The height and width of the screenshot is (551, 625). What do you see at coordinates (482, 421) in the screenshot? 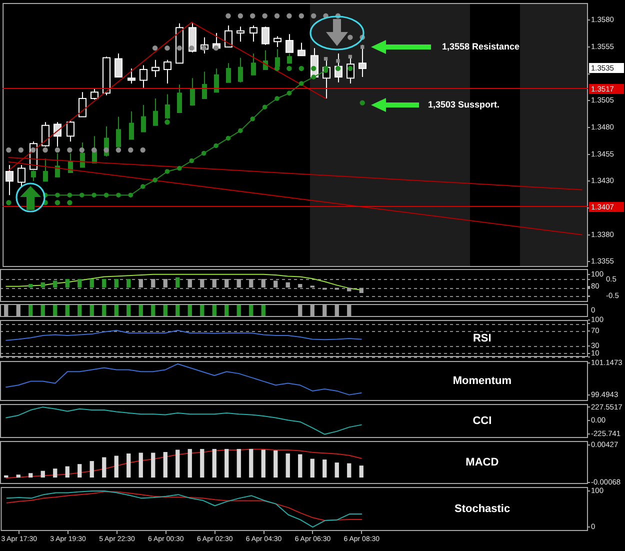
I see `text: CCI` at bounding box center [482, 421].